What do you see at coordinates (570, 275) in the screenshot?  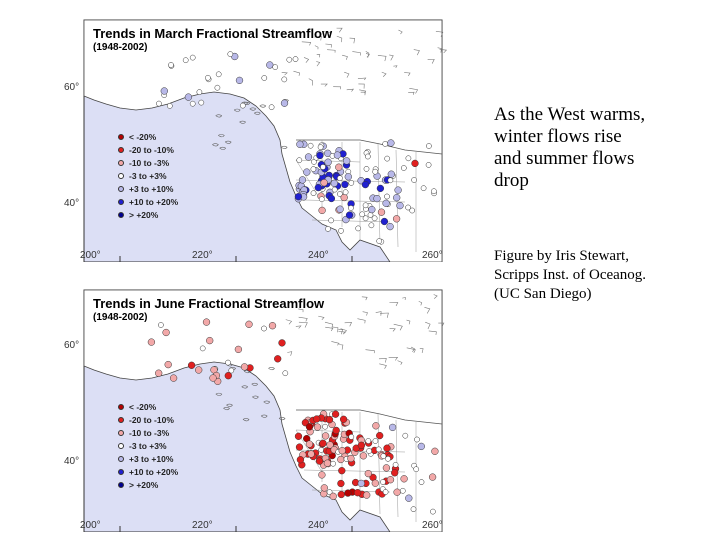 I see `credit-line: Scripps Inst. of Oceanog.` at bounding box center [570, 275].